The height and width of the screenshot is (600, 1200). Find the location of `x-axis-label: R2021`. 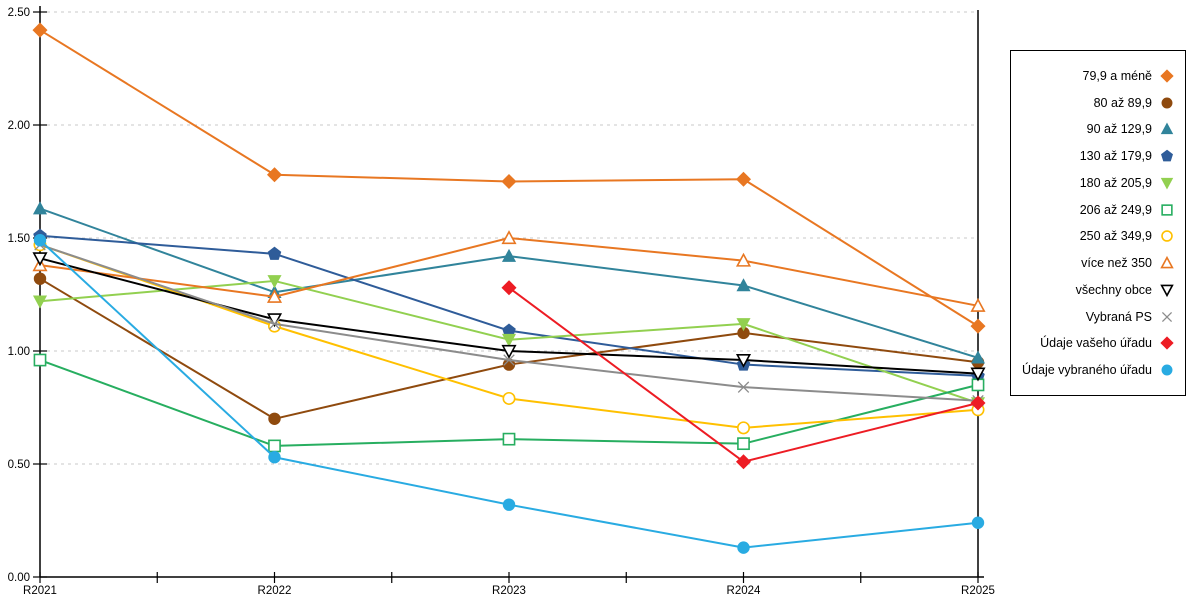

x-axis-label: R2021 is located at coordinates (40, 591).